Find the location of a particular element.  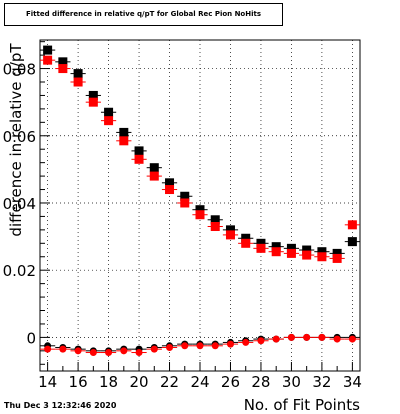

y-axis-label: difference in relative q/pT is located at coordinates (16, 140).